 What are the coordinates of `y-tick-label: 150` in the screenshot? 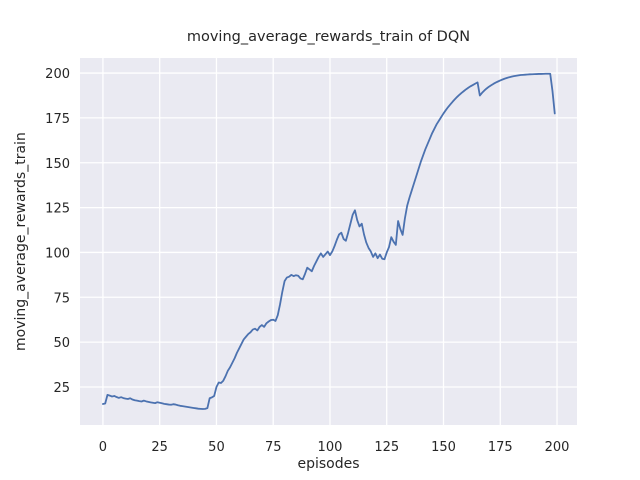 It's located at (57, 164).